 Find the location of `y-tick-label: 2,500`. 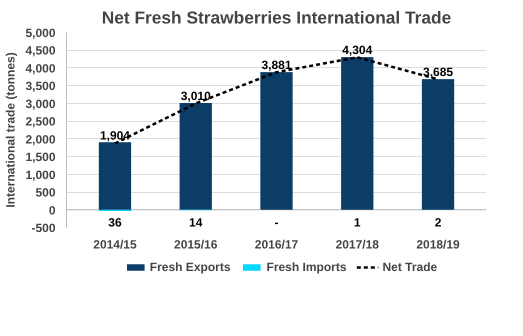

y-tick-label: 2,500 is located at coordinates (40, 121).